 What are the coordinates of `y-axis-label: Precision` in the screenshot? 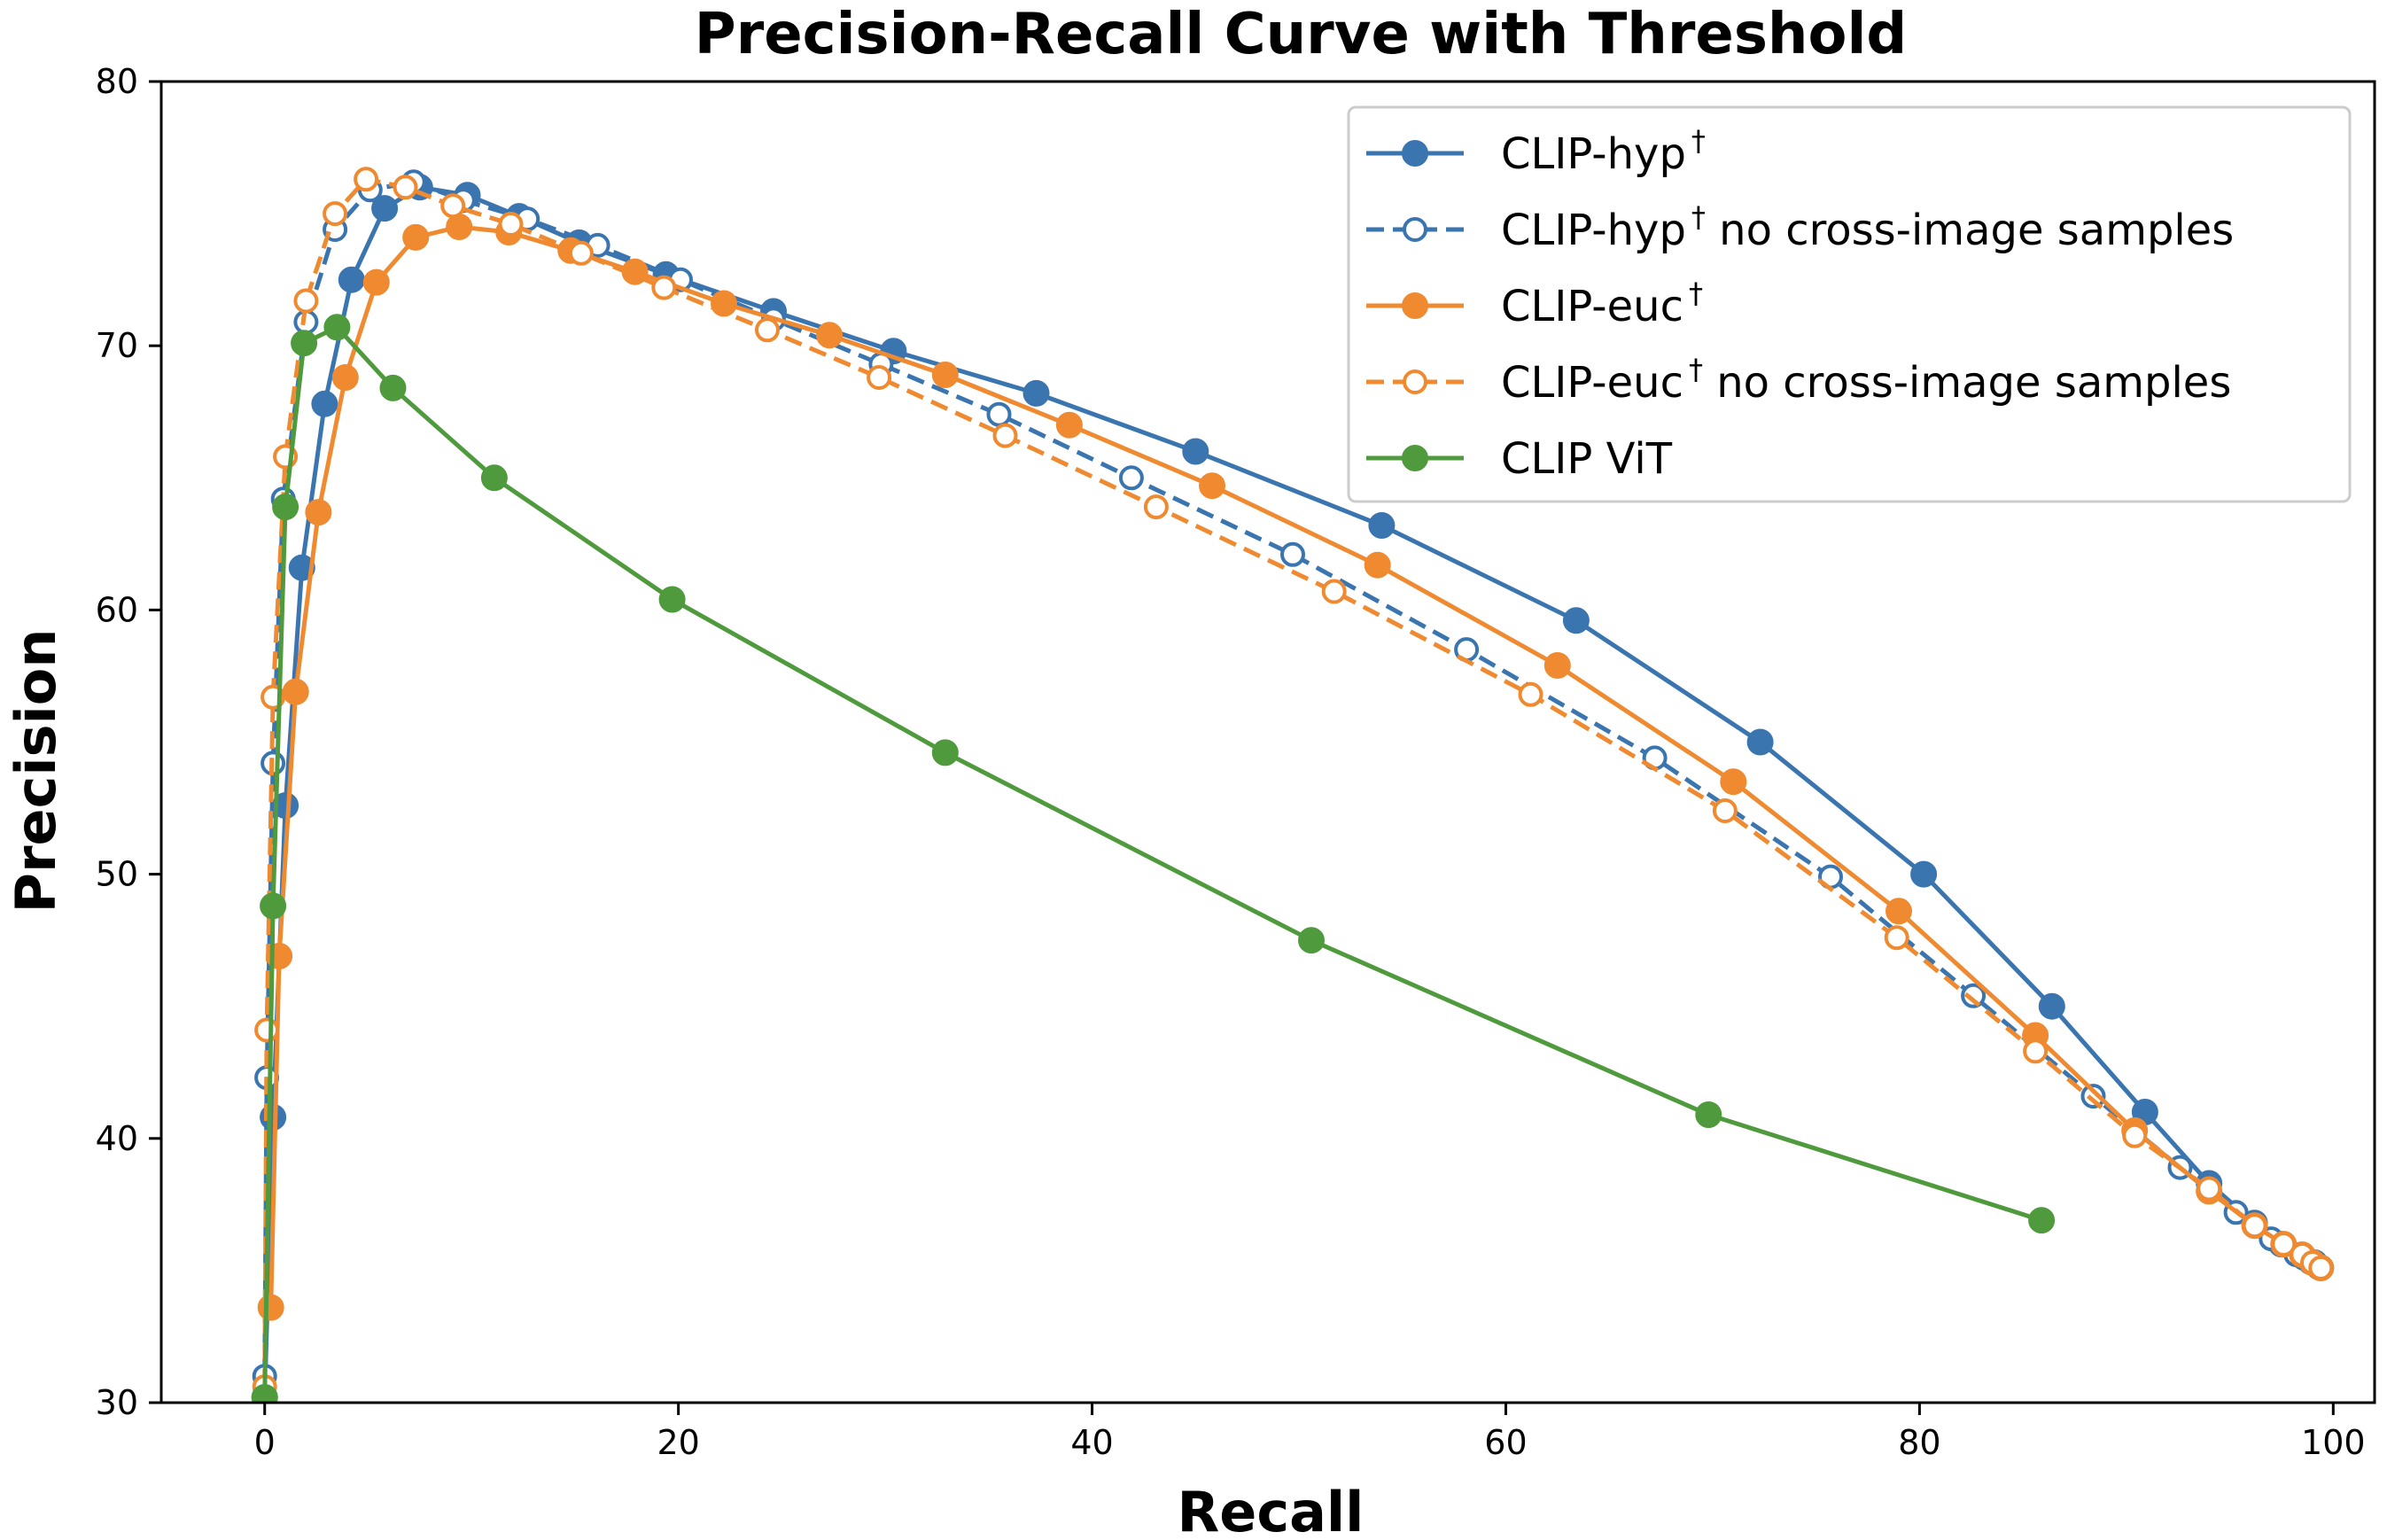 It's located at (36, 771).